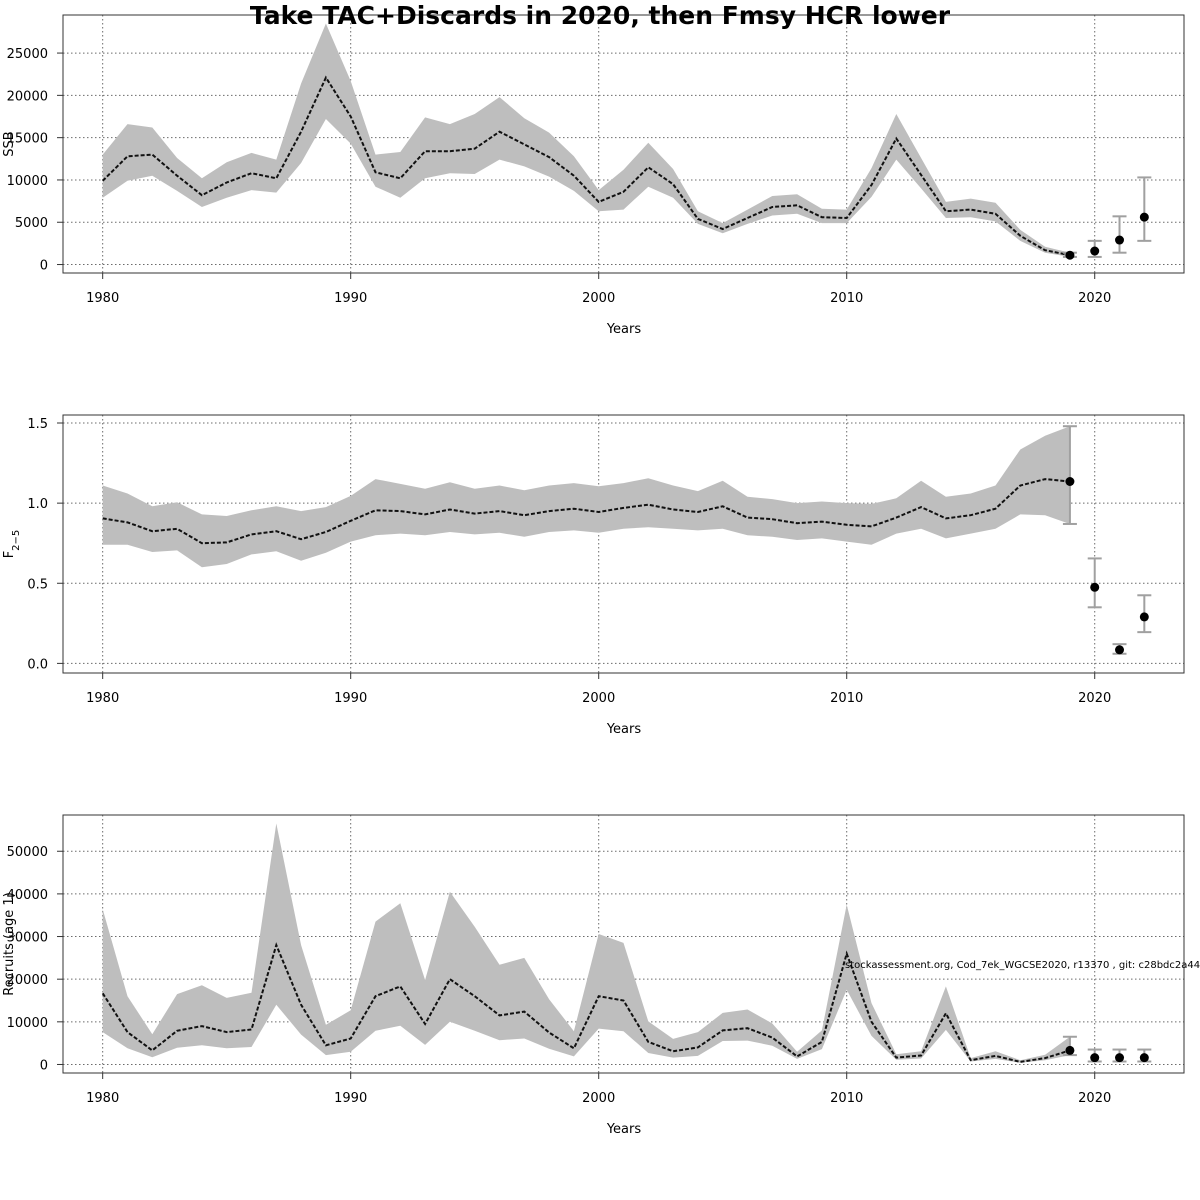 This screenshot has height=1200, width=1200. I want to click on y-tick-label-5: 25000, so click(27, 54).